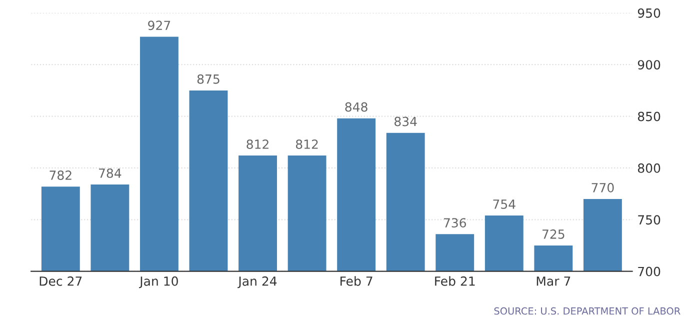 The width and height of the screenshot is (691, 323). I want to click on data-label: 784, so click(110, 173).